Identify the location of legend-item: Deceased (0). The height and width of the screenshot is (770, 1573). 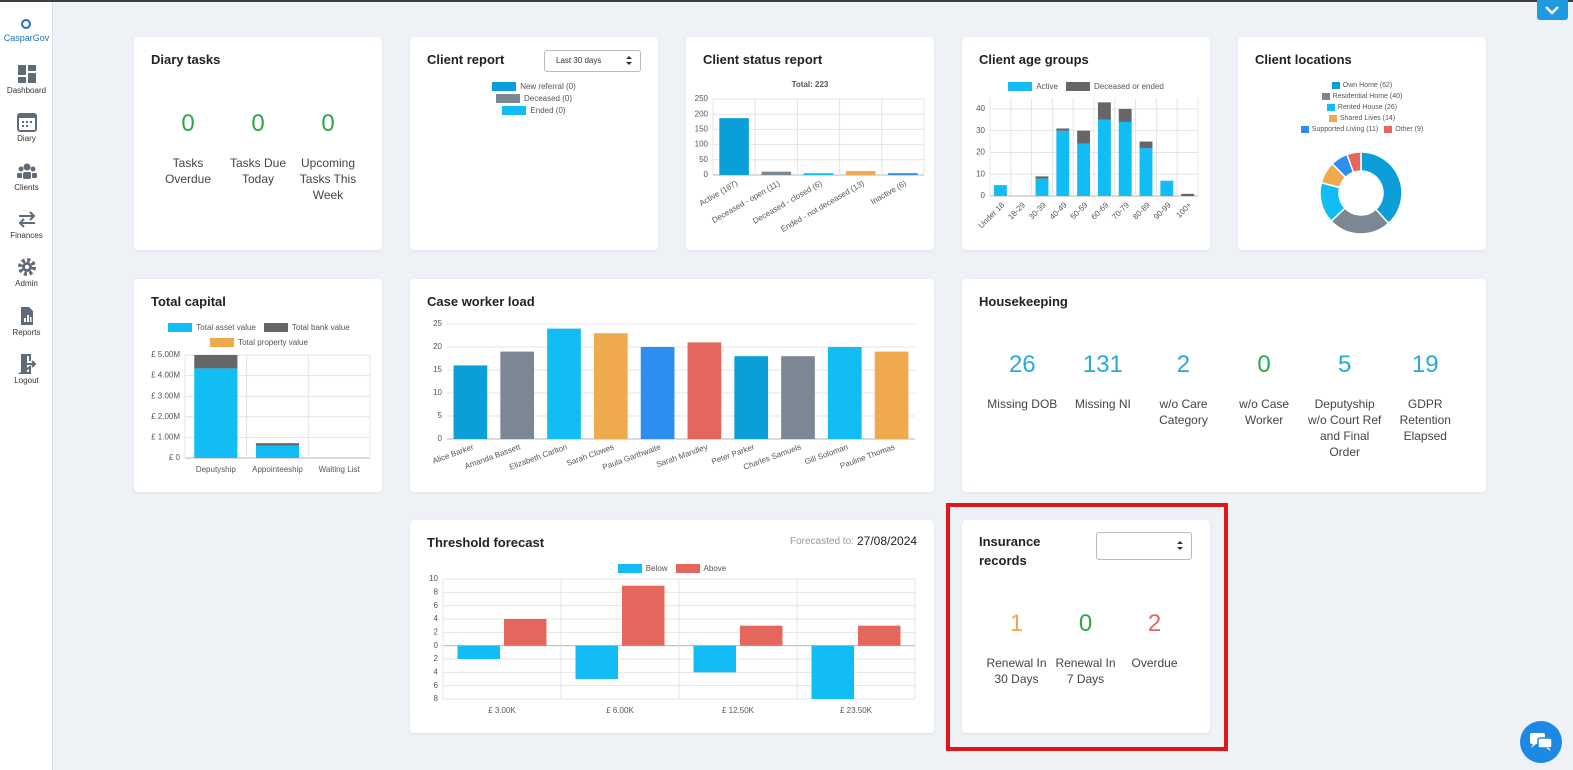
(534, 98).